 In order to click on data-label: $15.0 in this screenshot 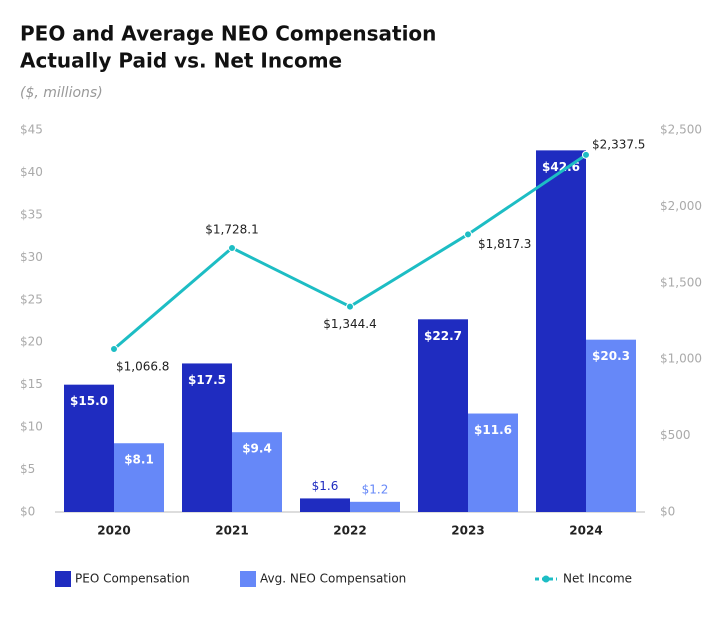, I will do `click(89, 401)`.